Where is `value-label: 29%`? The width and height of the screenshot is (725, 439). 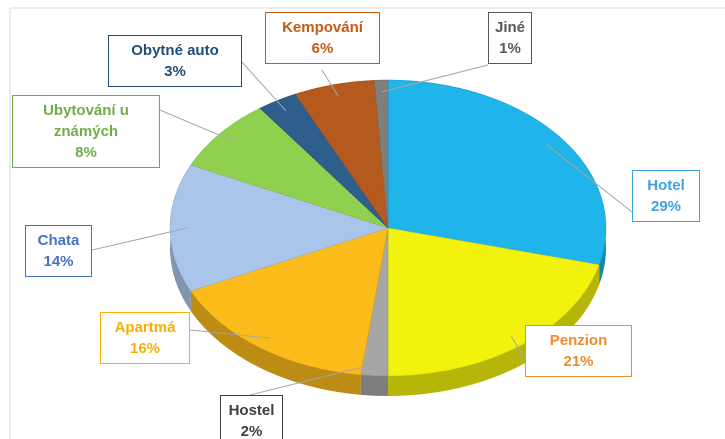 value-label: 29% is located at coordinates (666, 206).